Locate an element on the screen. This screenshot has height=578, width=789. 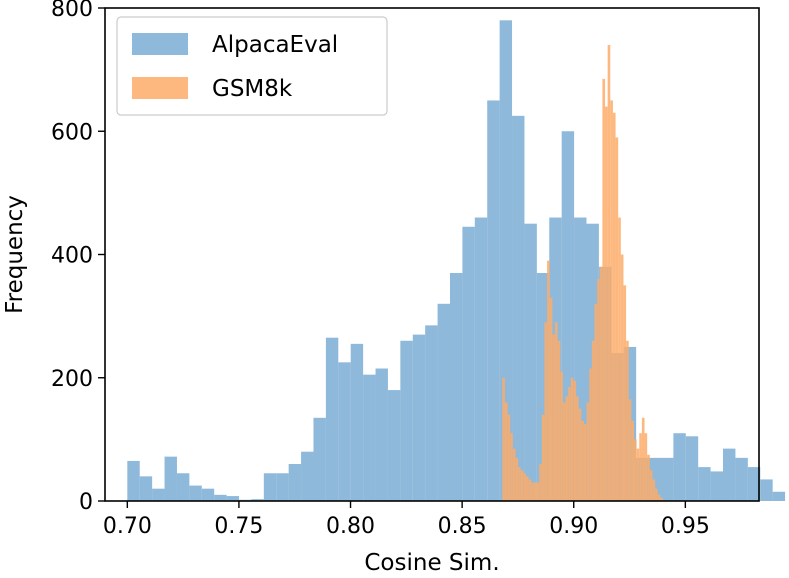
y-axis: 0 200 400 600 800 is located at coordinates (78, 257).